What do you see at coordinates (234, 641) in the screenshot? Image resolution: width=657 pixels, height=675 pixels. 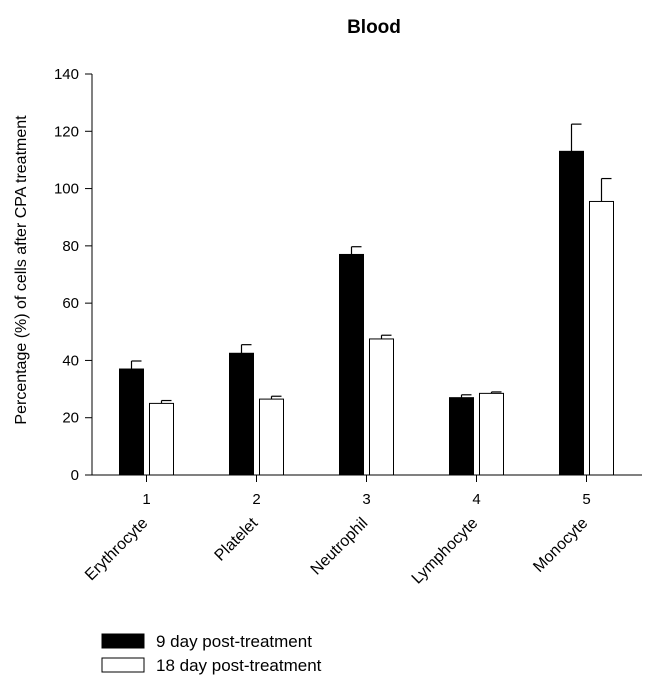 I see `legend-label-9-day: 9 day post-treatment` at bounding box center [234, 641].